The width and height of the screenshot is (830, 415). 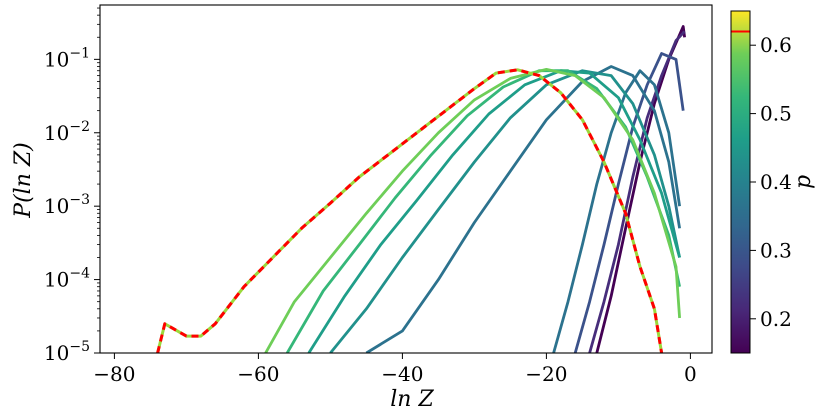 I want to click on y-tick-label: 10⁻³, so click(x=67, y=205).